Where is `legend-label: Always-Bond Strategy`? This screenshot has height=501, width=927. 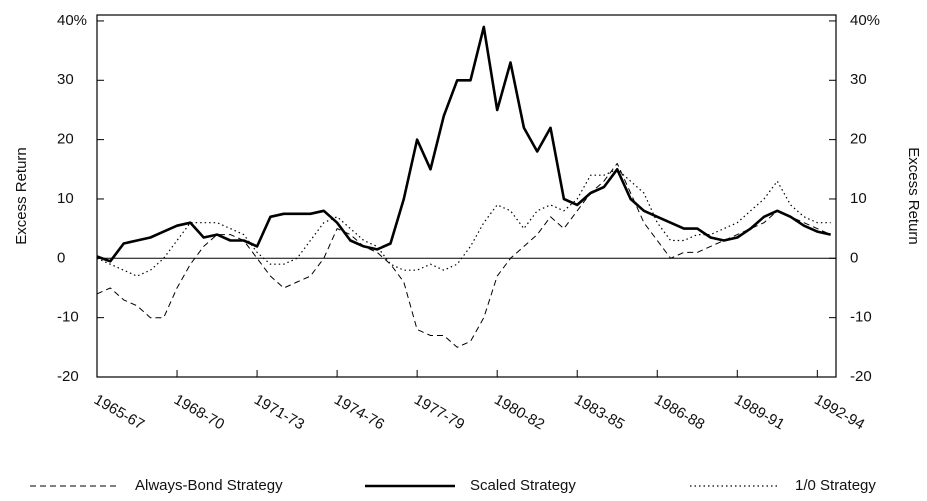 legend-label: Always-Bond Strategy is located at coordinates (209, 485).